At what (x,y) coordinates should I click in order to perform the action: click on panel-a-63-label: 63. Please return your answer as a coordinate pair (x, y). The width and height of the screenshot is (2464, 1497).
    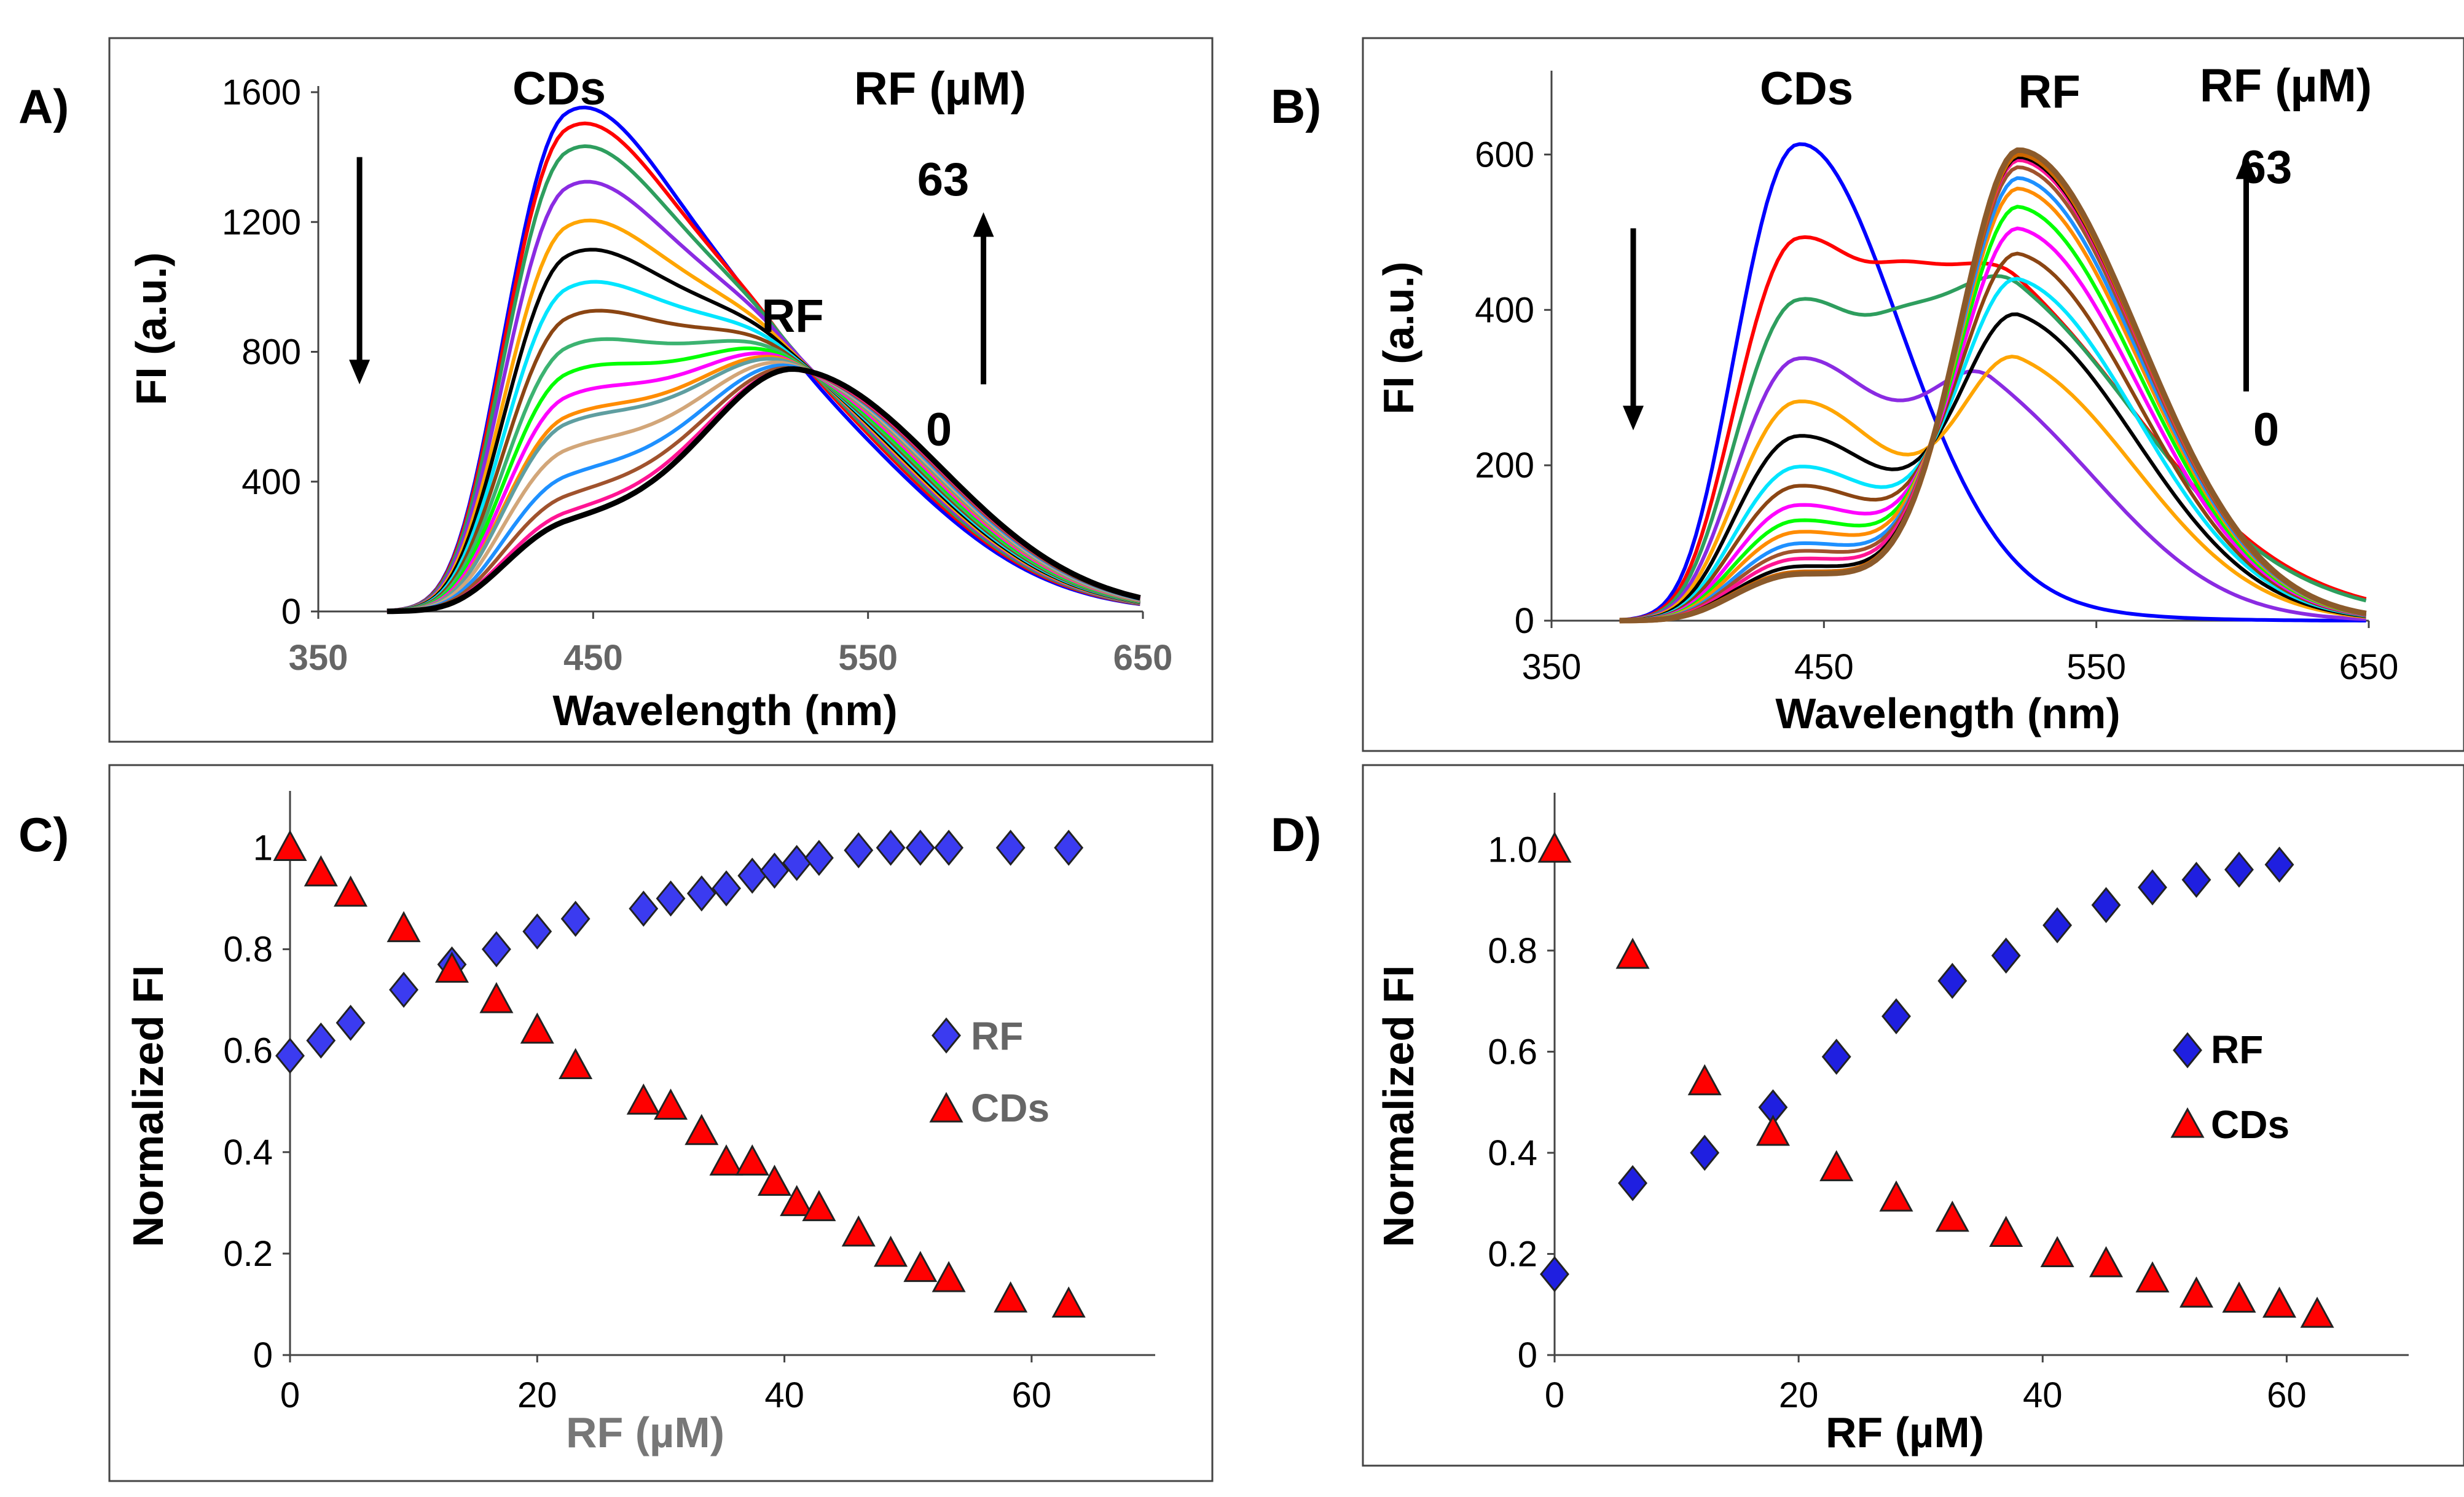
    Looking at the image, I should click on (943, 180).